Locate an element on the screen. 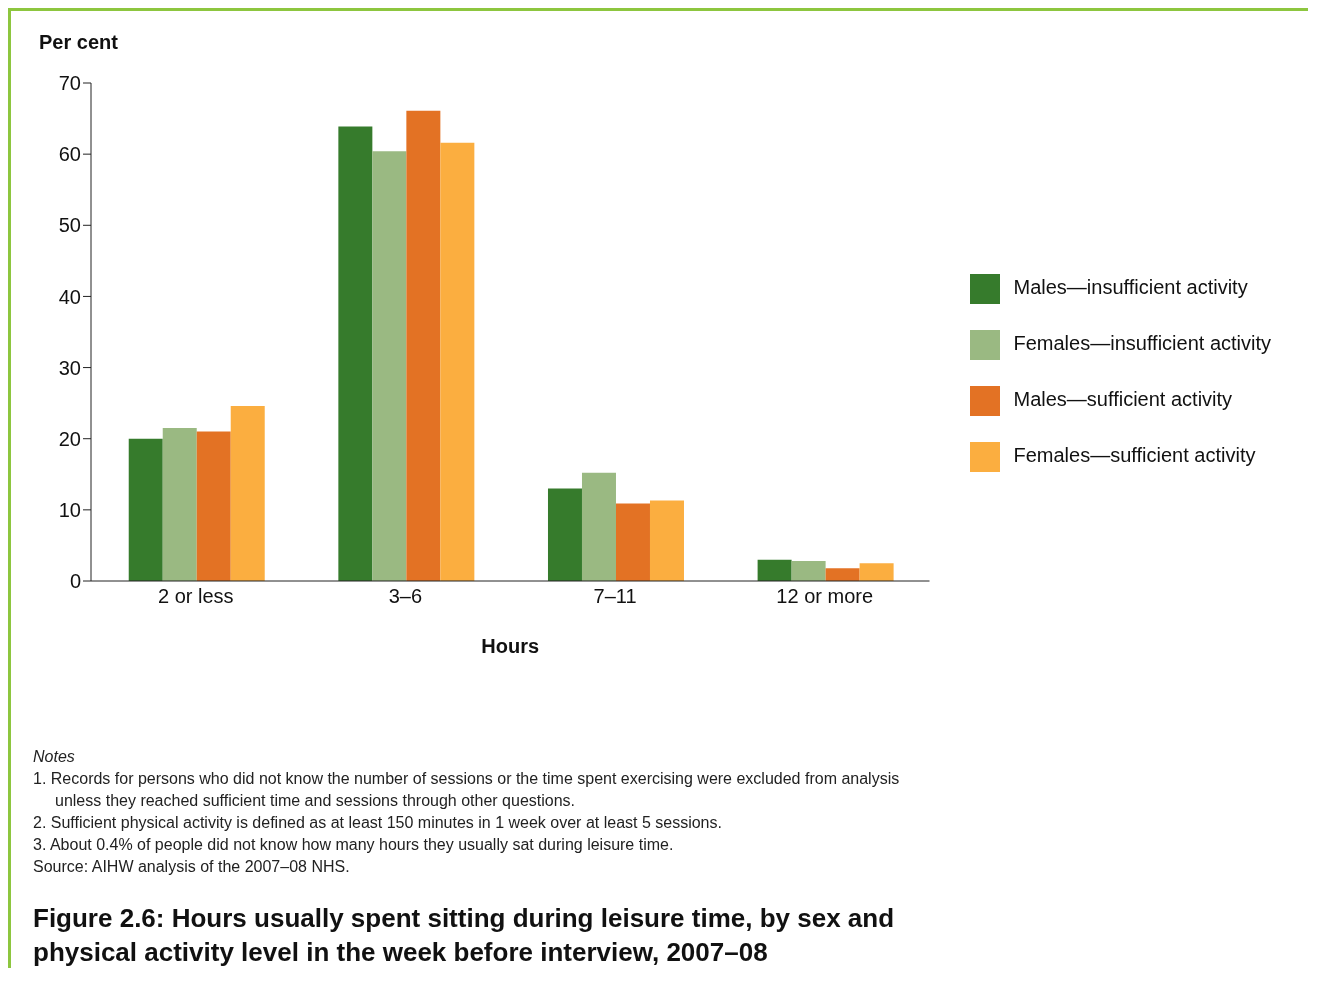 Image resolution: width=1322 pixels, height=985 pixels. source-note: Source: AIHW analysis of the 2007–08 NHS. is located at coordinates (192, 867).